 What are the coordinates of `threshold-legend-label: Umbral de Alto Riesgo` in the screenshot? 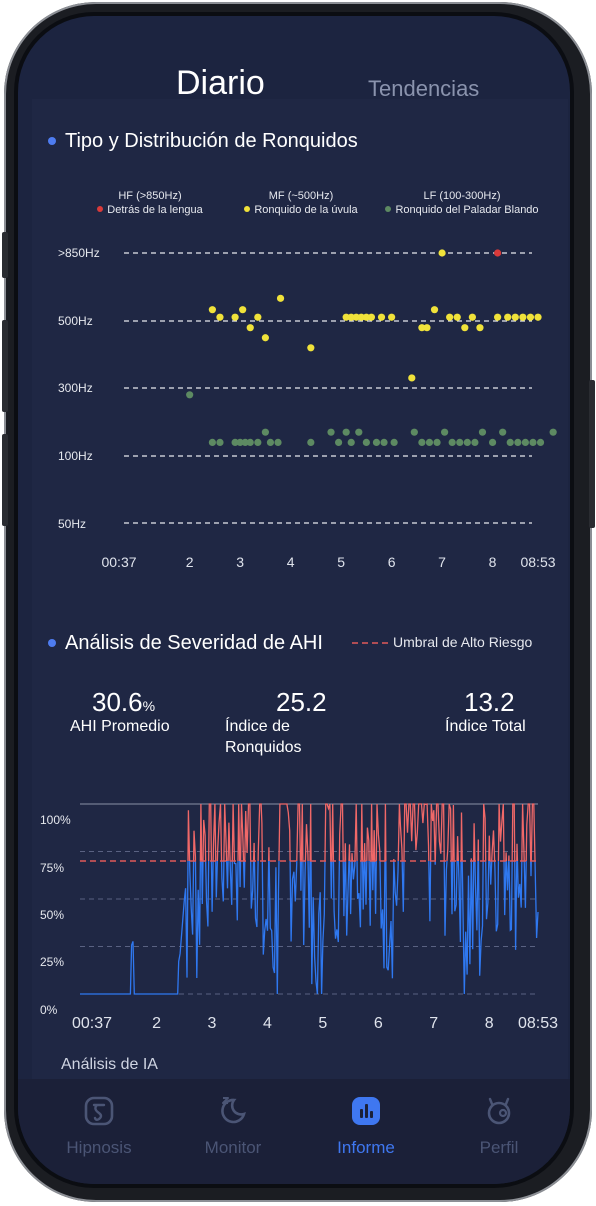 It's located at (463, 642).